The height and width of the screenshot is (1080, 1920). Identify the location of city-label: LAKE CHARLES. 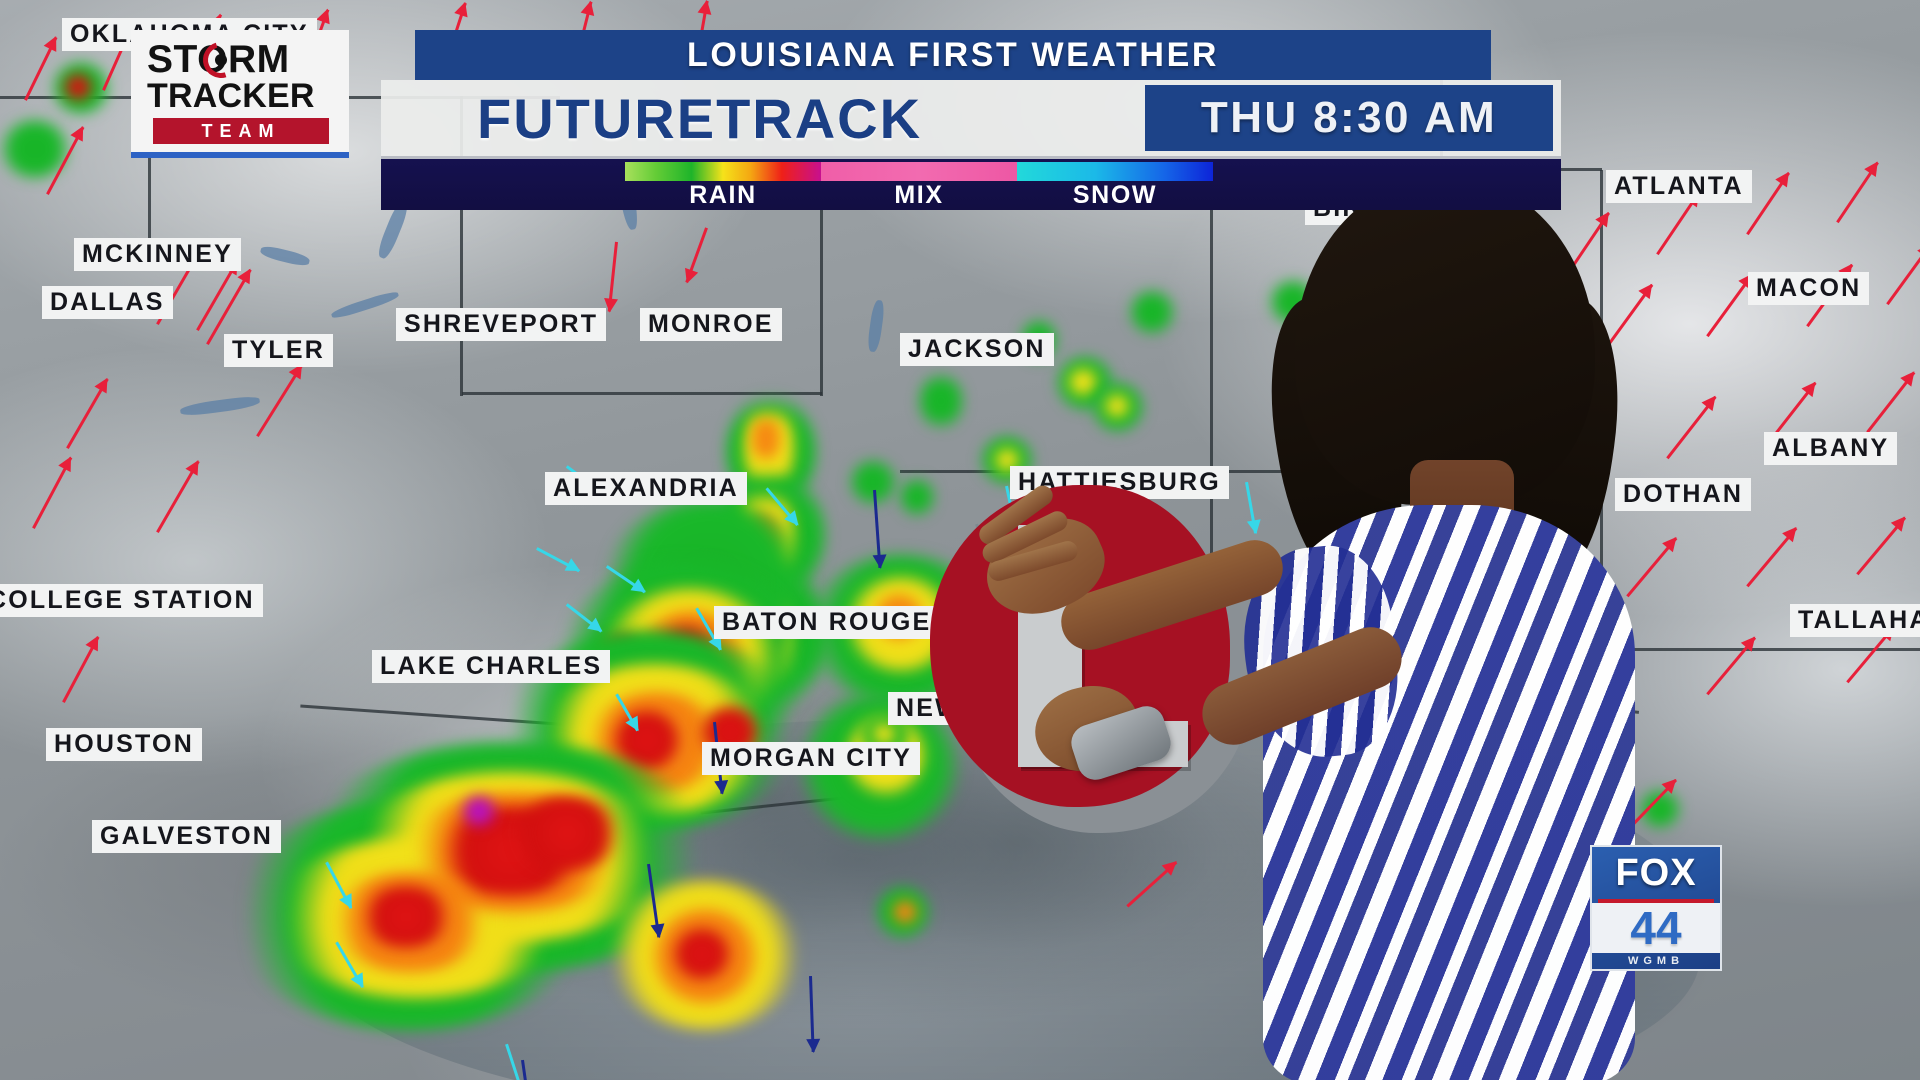
(491, 666).